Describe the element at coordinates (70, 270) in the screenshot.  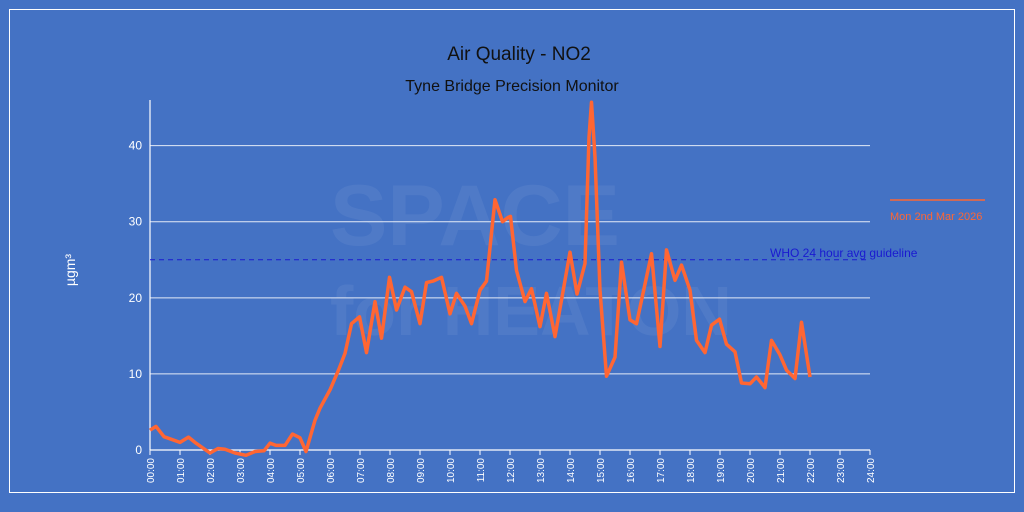
I see `y-axis-label: µgm³` at that location.